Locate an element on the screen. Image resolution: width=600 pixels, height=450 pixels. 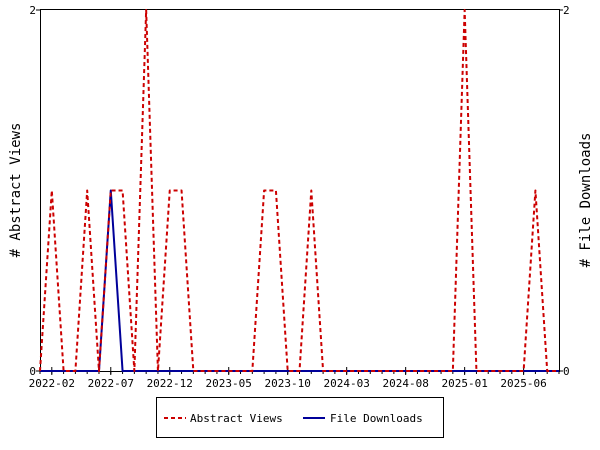
y2-axis-title: # File Downloads is located at coordinates (586, 200).